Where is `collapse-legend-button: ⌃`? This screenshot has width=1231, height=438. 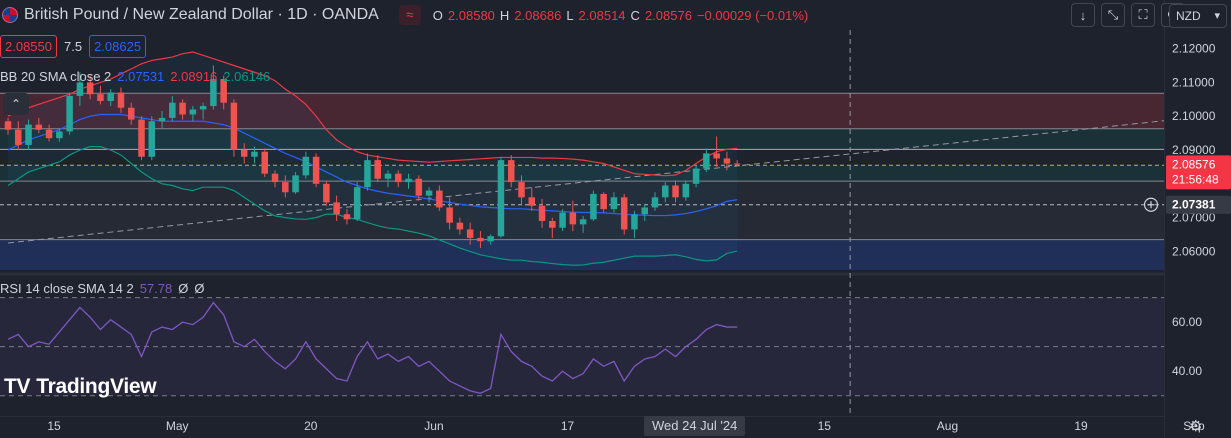
collapse-legend-button: ⌃ is located at coordinates (16, 104).